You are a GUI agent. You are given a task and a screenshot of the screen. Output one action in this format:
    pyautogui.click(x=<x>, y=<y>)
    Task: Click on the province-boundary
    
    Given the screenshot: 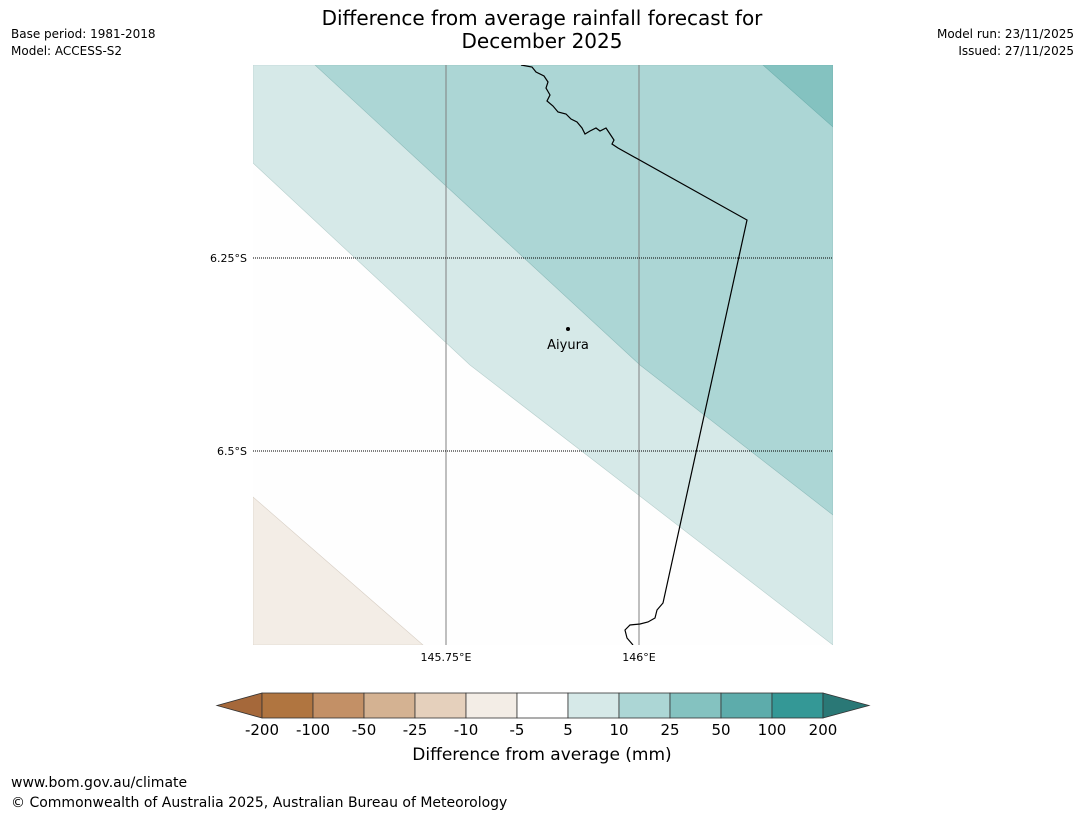 What is the action you would take?
    pyautogui.click(x=634, y=355)
    